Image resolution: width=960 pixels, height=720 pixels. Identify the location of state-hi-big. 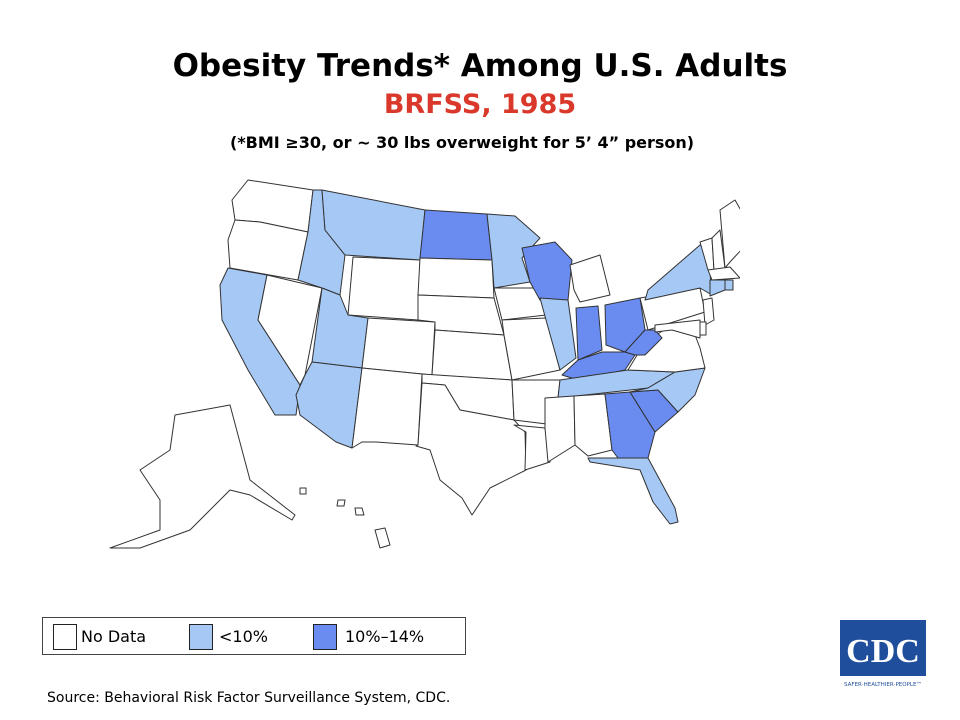
(382, 538).